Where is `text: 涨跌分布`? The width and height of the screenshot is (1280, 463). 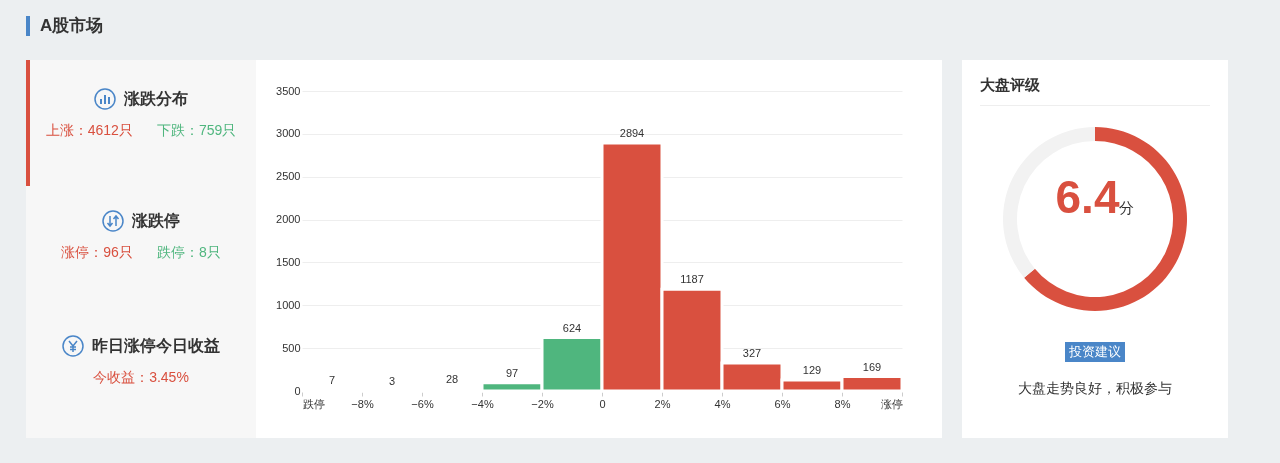 text: 涨跌分布 is located at coordinates (156, 98).